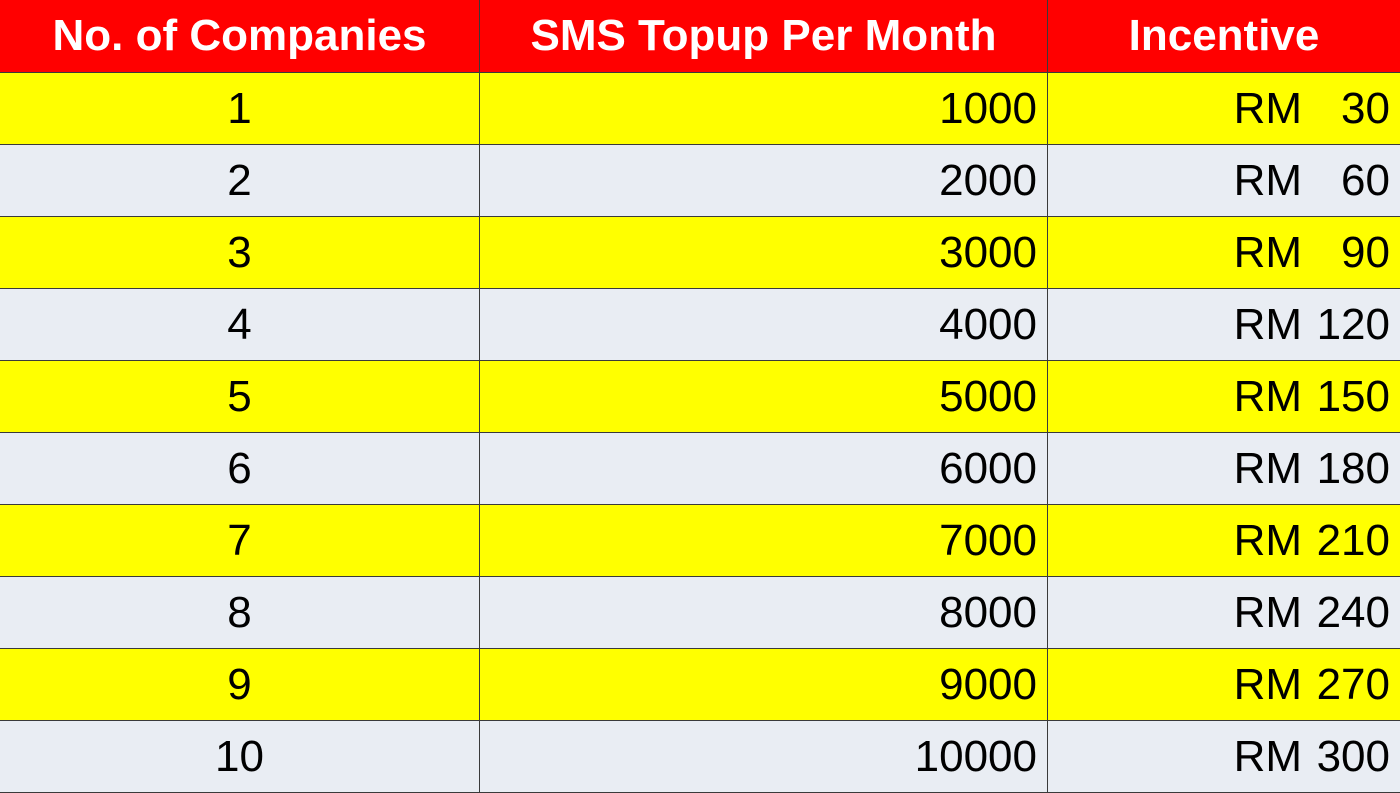 This screenshot has width=1400, height=793. What do you see at coordinates (1224, 181) in the screenshot?
I see `cell-incentive: RM 60` at bounding box center [1224, 181].